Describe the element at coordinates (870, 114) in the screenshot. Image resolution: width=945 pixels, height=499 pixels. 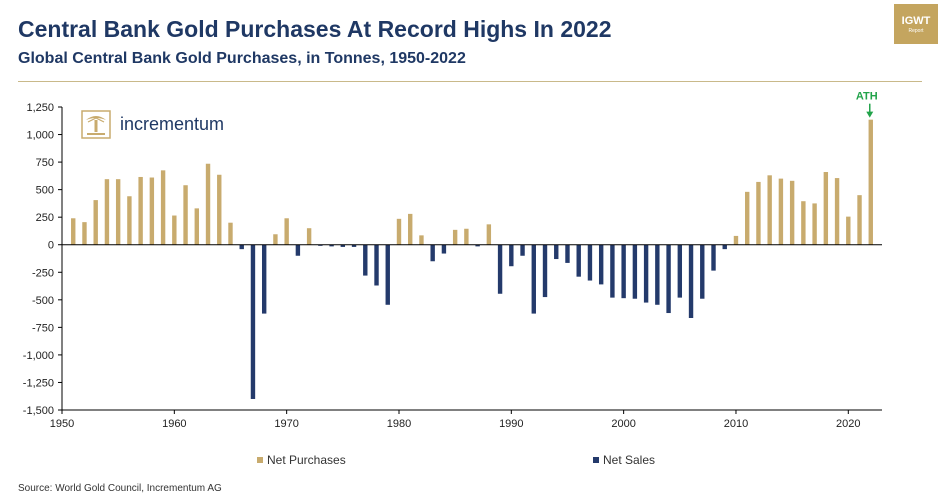
I see `ath-arrow-icon` at that location.